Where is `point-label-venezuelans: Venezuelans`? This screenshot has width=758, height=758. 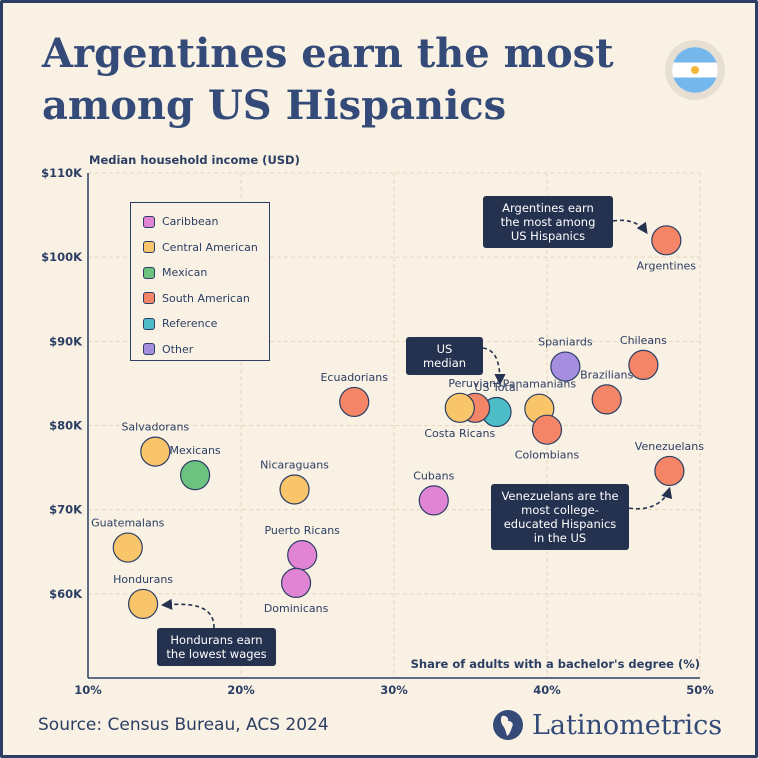 point-label-venezuelans: Venezuelans is located at coordinates (669, 446).